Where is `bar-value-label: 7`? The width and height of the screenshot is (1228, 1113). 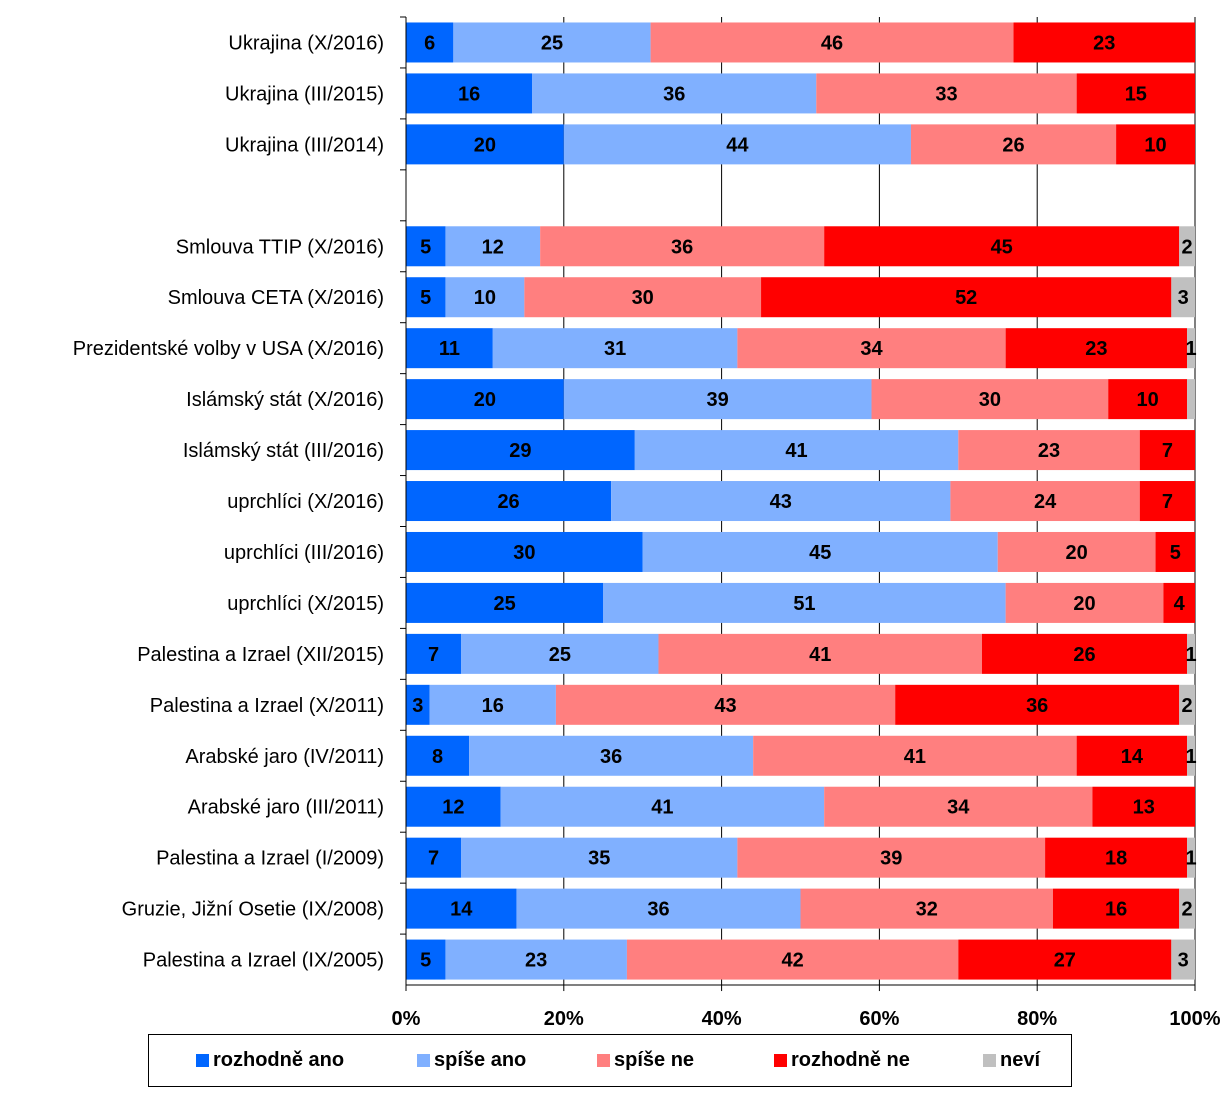
bar-value-label: 7 is located at coordinates (433, 655).